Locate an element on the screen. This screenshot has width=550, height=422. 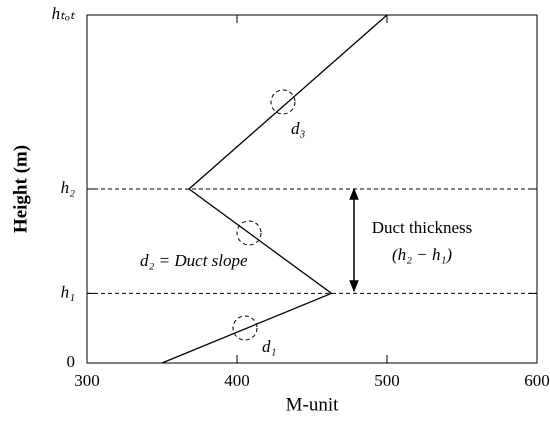
x-tick-label: 300 is located at coordinates (87, 380).